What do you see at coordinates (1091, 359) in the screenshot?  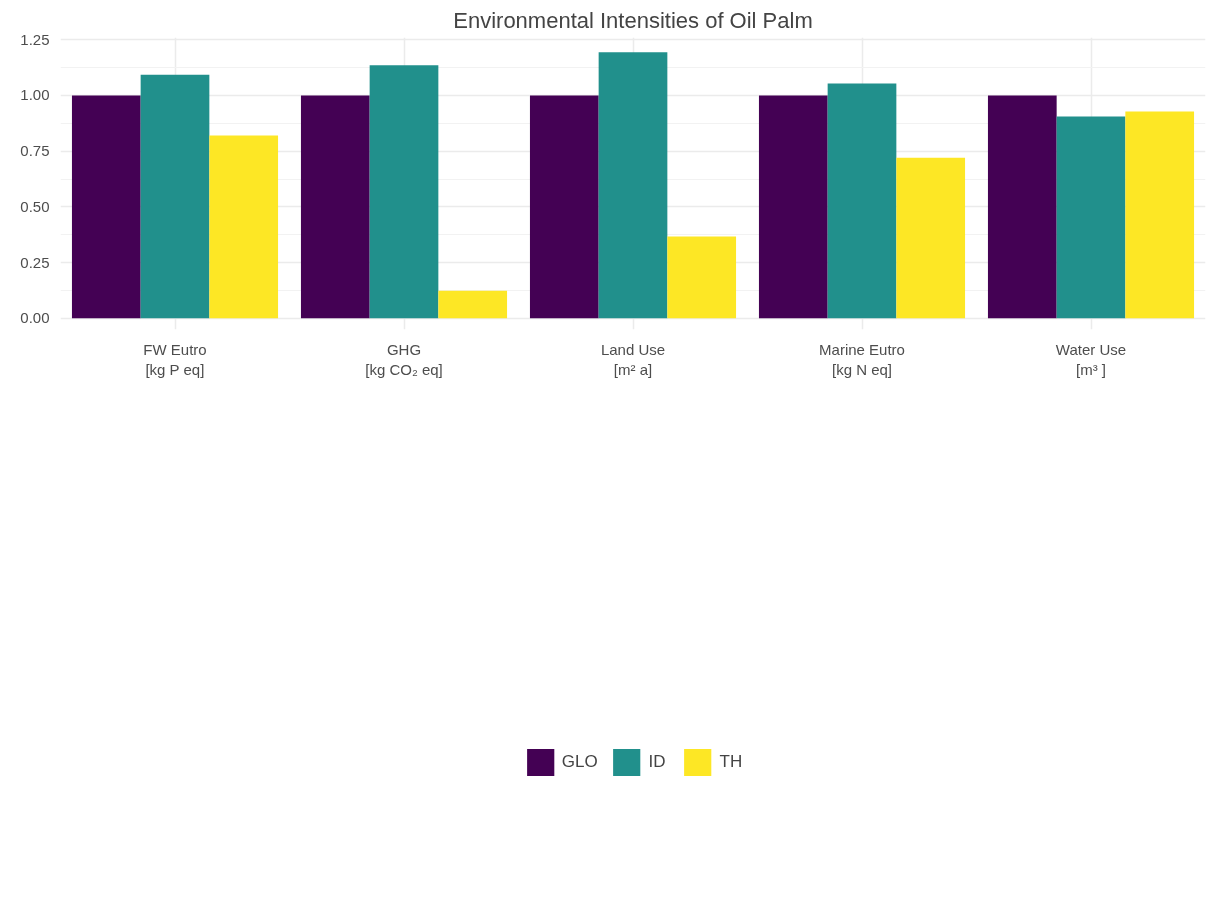 I see `x-tick-label: Water Use [m³ ]` at bounding box center [1091, 359].